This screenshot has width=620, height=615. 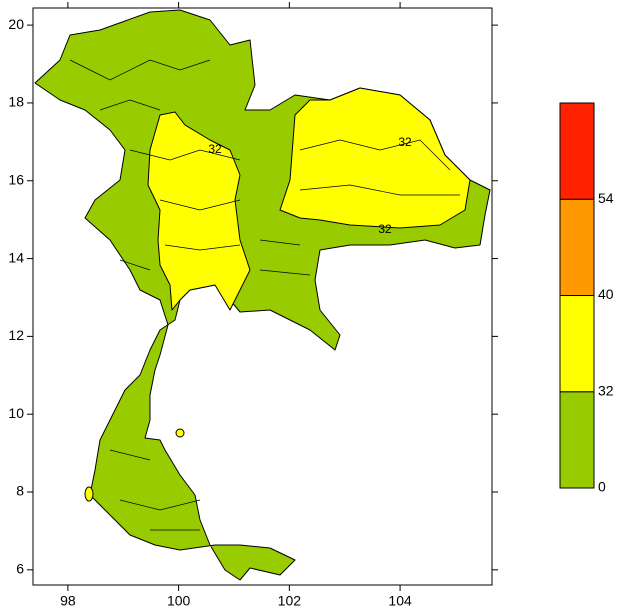 What do you see at coordinates (375, 158) in the screenshot?
I see `region-northeast` at bounding box center [375, 158].